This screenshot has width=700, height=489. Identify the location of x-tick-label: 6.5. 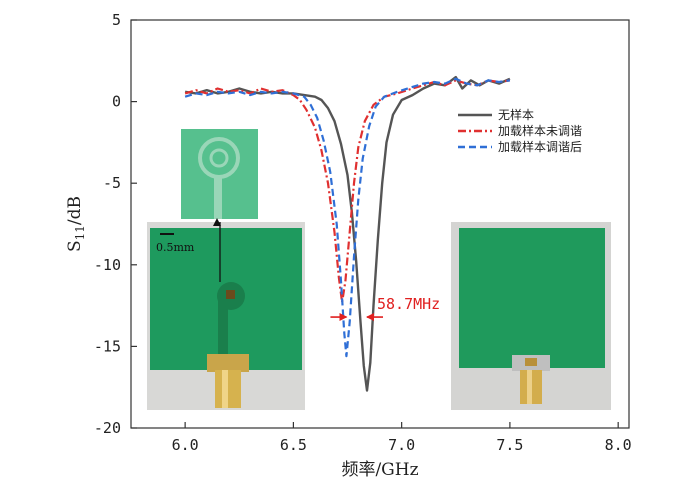
(293, 445).